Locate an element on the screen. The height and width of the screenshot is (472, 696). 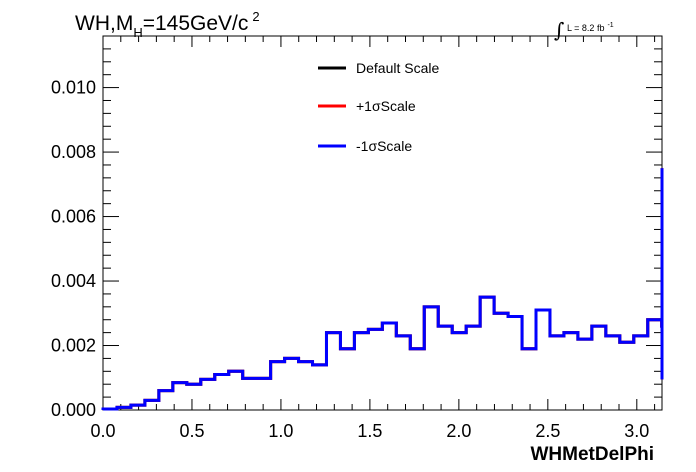
x-tick-label: 3.0 is located at coordinates (636, 431).